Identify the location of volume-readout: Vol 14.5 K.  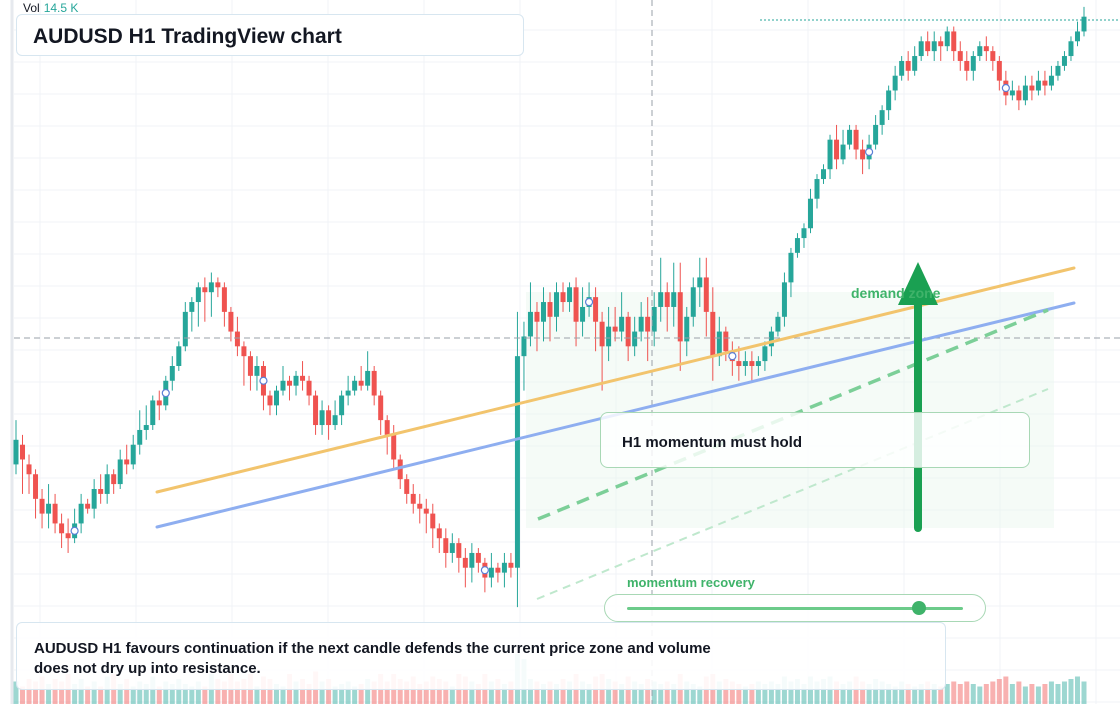
(50, 8).